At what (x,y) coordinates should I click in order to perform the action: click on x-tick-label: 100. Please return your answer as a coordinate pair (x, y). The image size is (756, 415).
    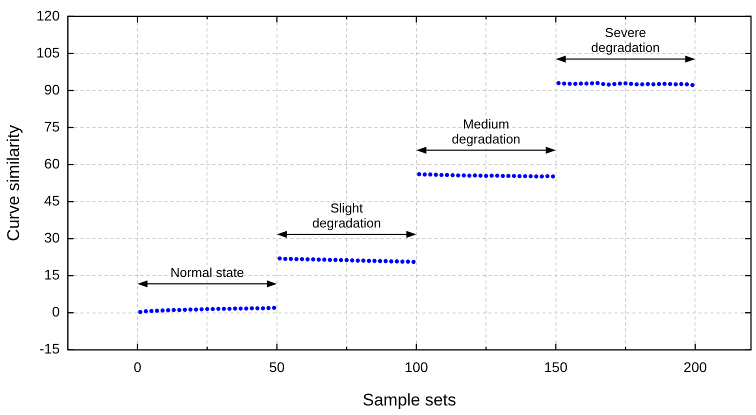
    Looking at the image, I should click on (416, 367).